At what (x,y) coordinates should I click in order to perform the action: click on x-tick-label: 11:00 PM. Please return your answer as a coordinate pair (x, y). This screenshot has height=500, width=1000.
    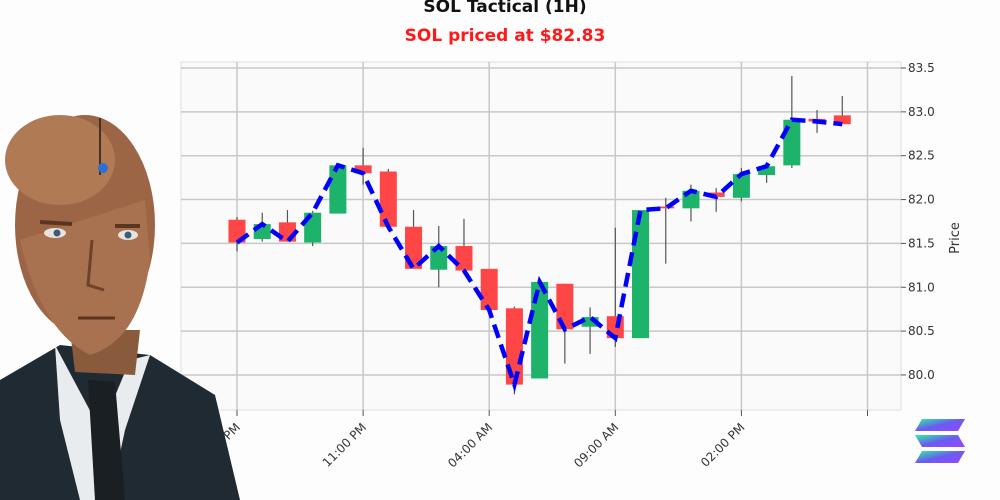
    Looking at the image, I should click on (344, 444).